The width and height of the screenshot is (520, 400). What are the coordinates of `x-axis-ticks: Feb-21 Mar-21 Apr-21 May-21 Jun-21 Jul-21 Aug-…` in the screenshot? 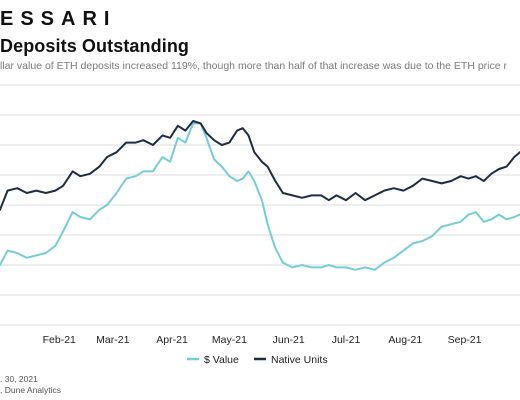 It's located at (262, 340).